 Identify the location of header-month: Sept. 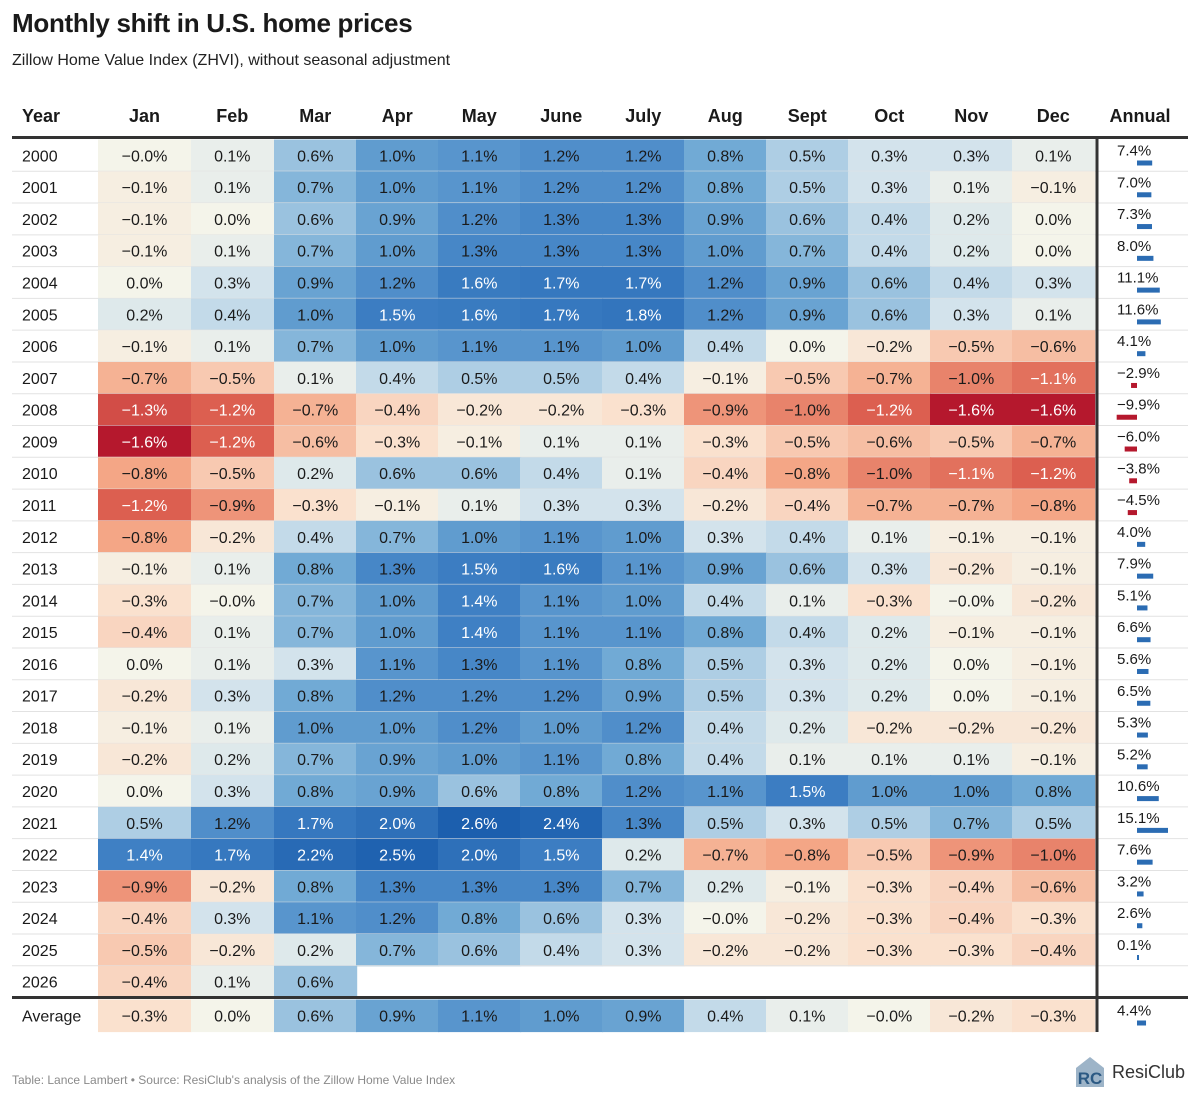
(807, 116).